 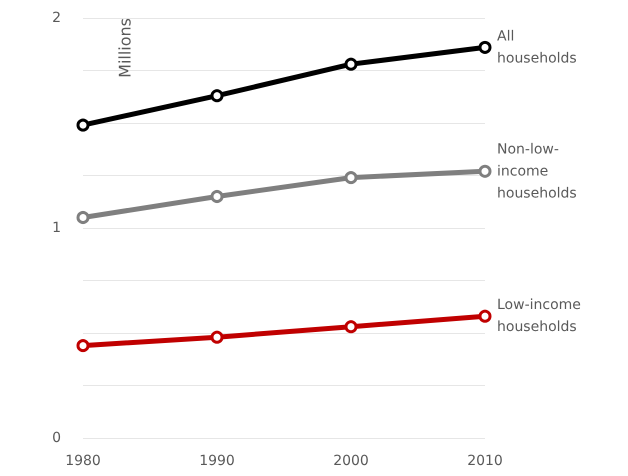 What do you see at coordinates (56, 228) in the screenshot?
I see `y-tick-label: 1` at bounding box center [56, 228].